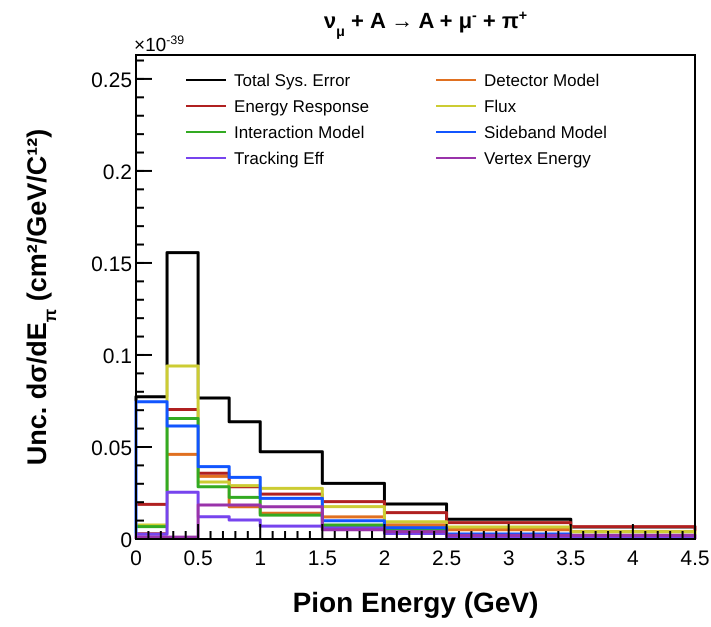  What do you see at coordinates (111, 448) in the screenshot?
I see `y-tick-label: 0.05` at bounding box center [111, 448].